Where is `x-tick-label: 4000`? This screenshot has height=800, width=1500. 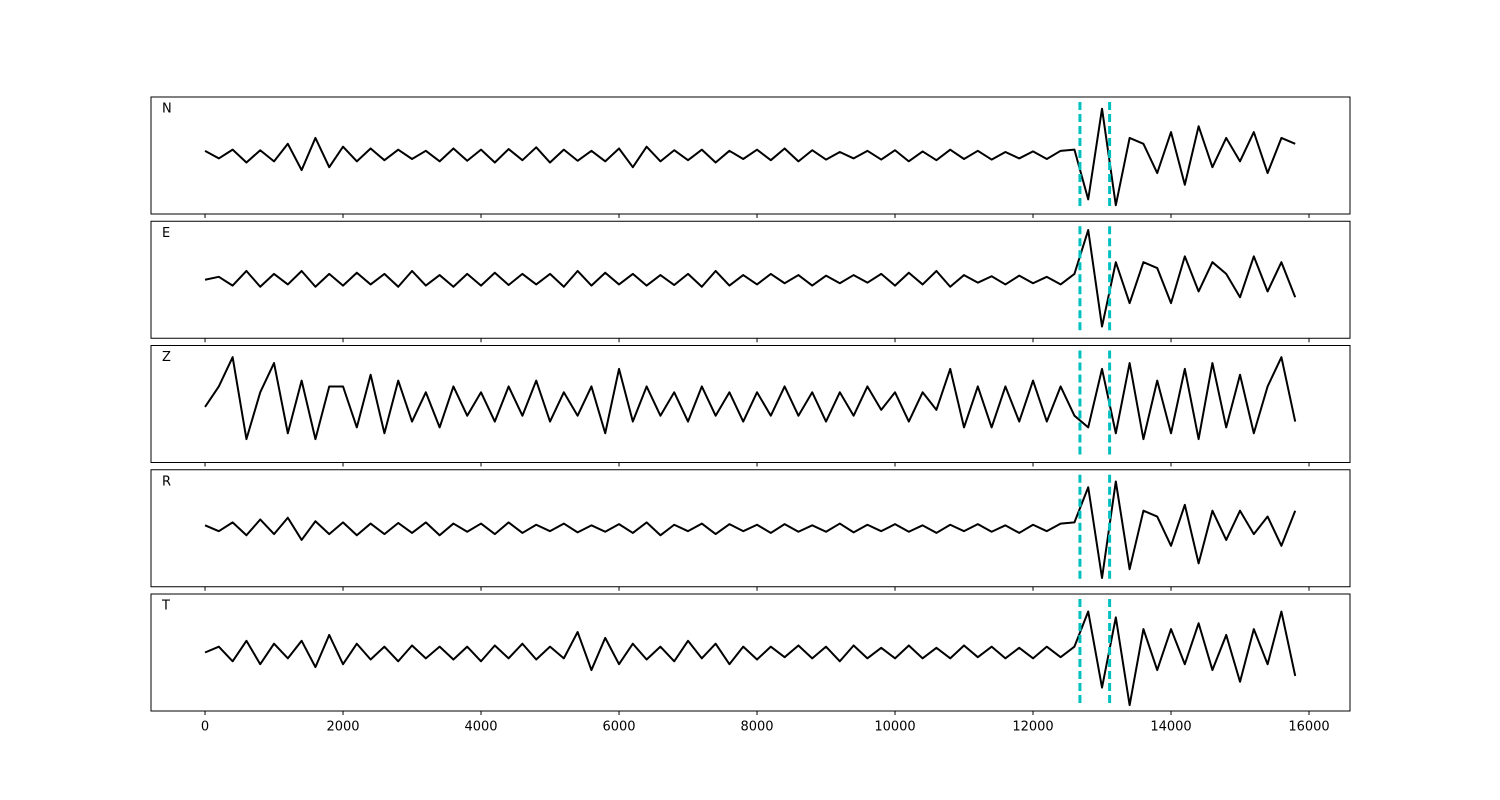 x-tick-label: 4000 is located at coordinates (480, 727).